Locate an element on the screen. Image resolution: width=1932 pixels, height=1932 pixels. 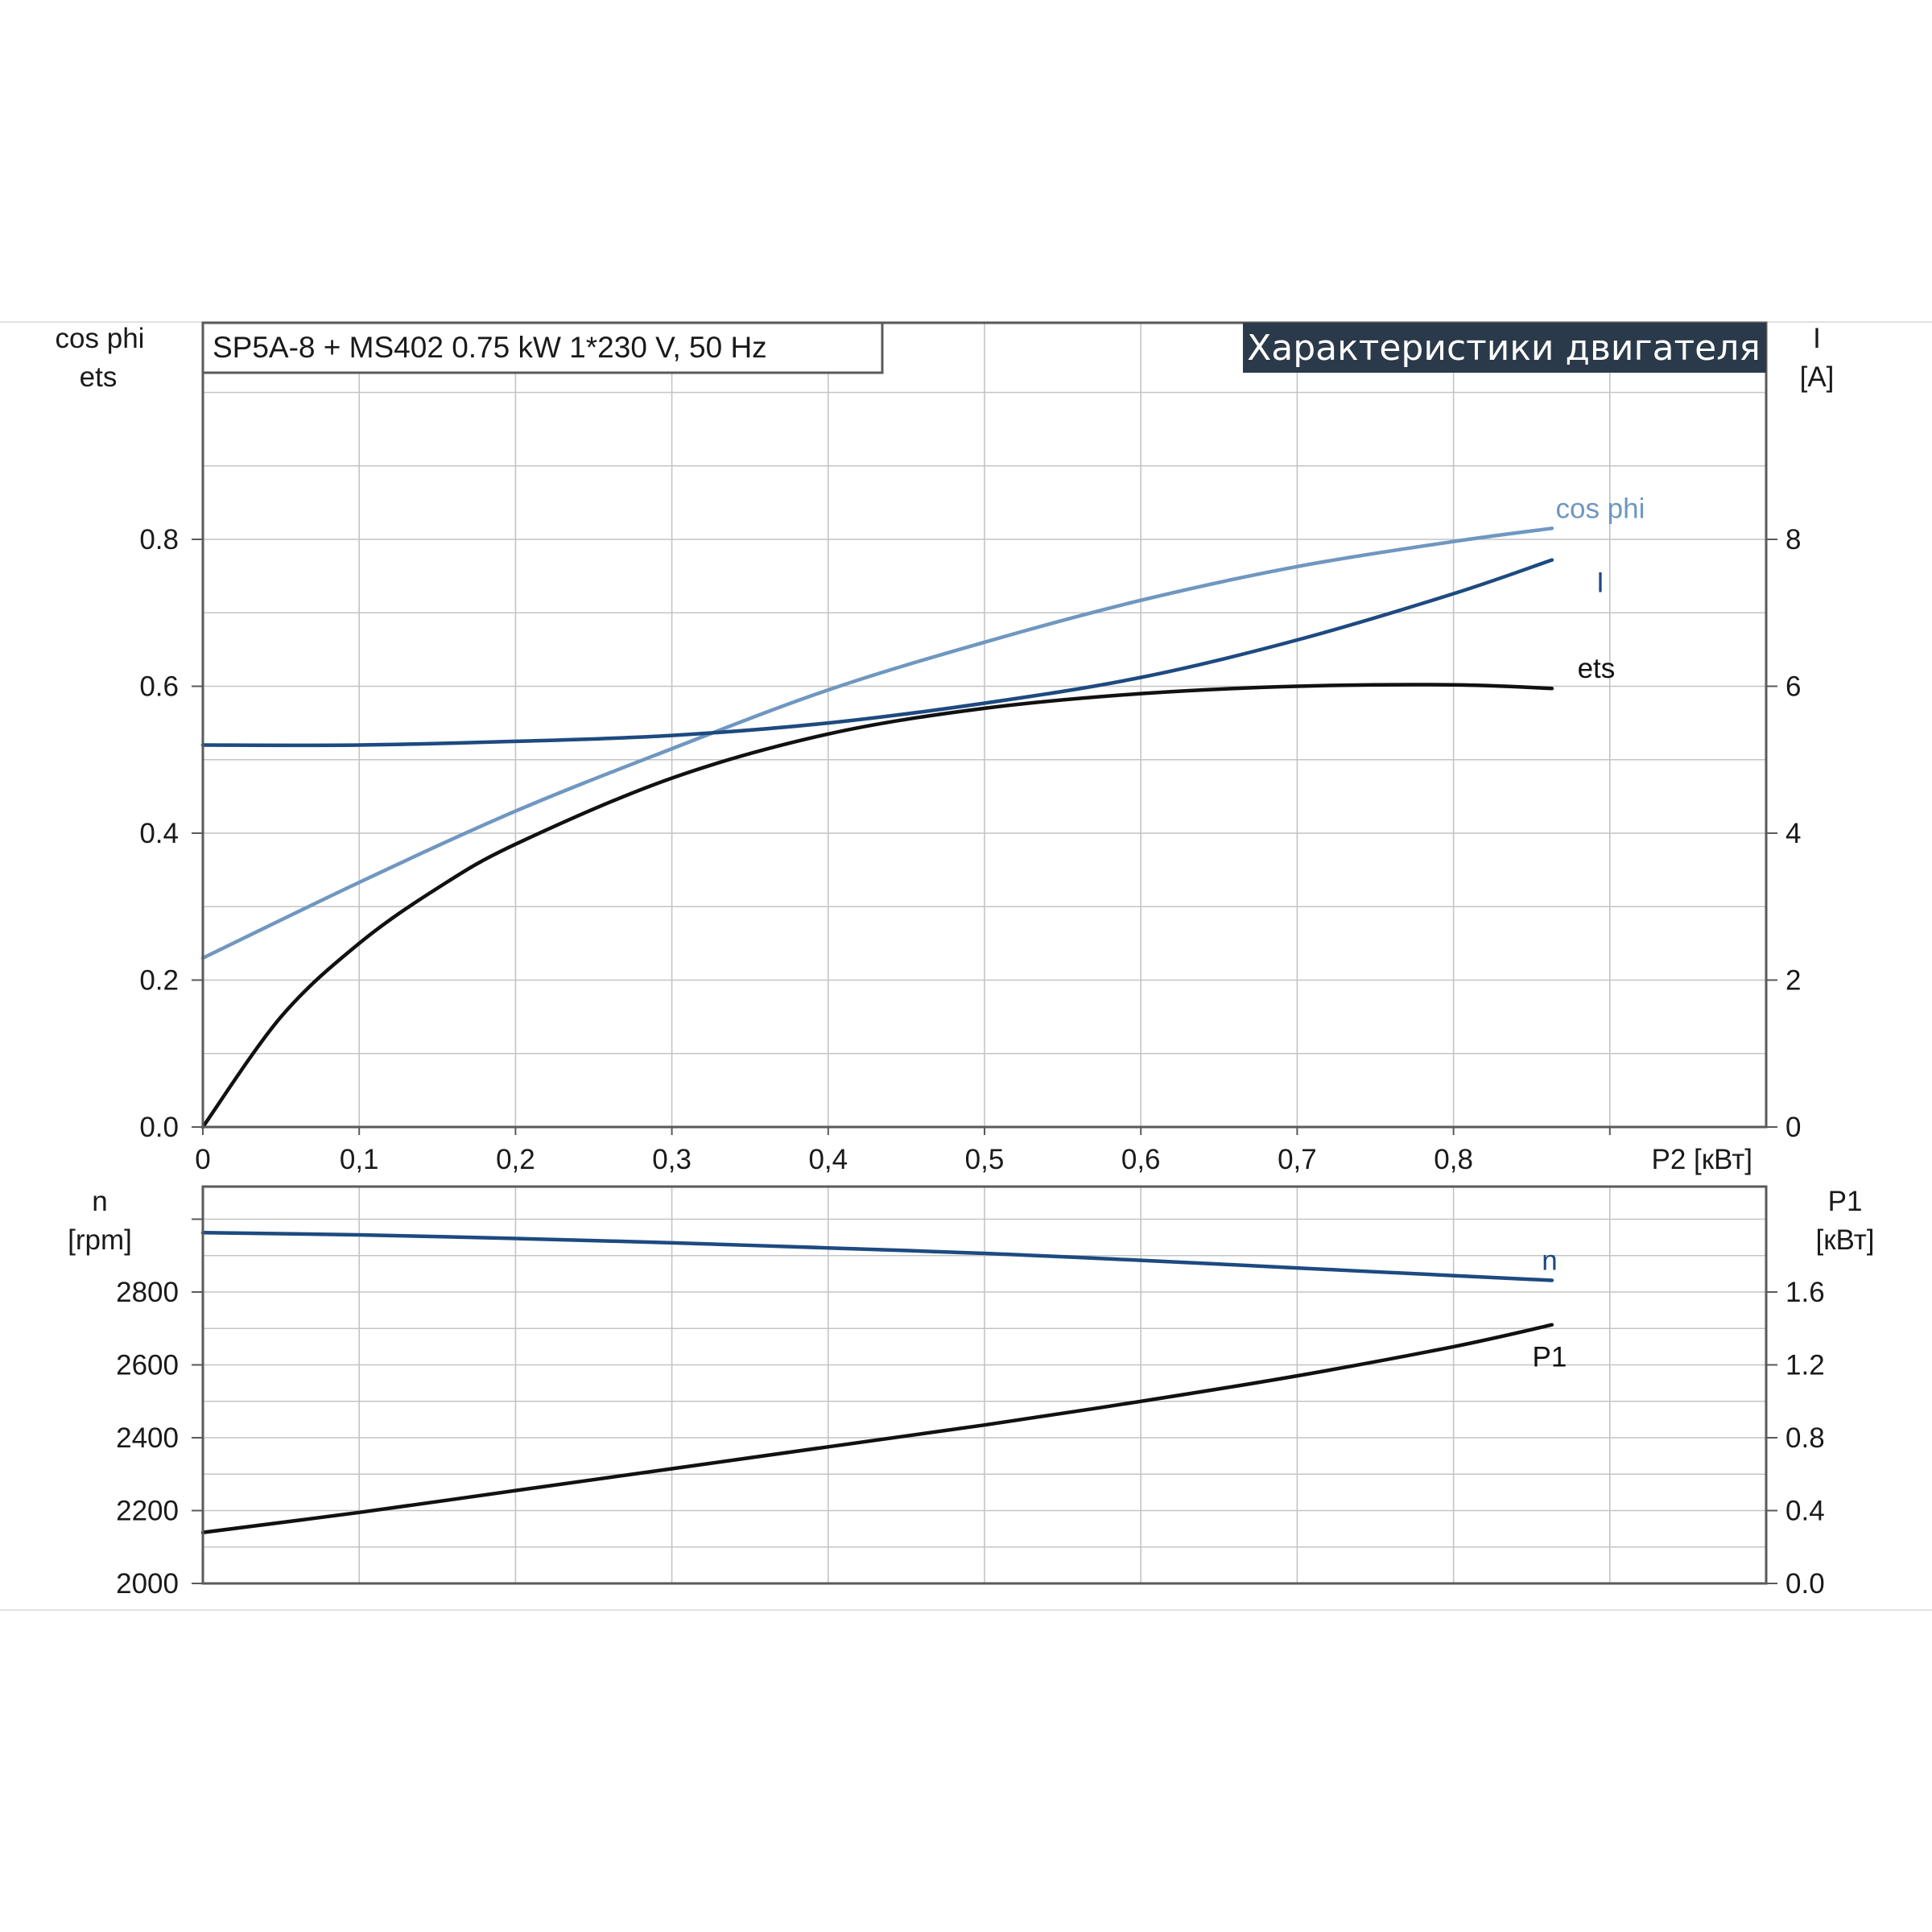
lower-right-axis-title-line2: [кВт] is located at coordinates (1846, 1240).